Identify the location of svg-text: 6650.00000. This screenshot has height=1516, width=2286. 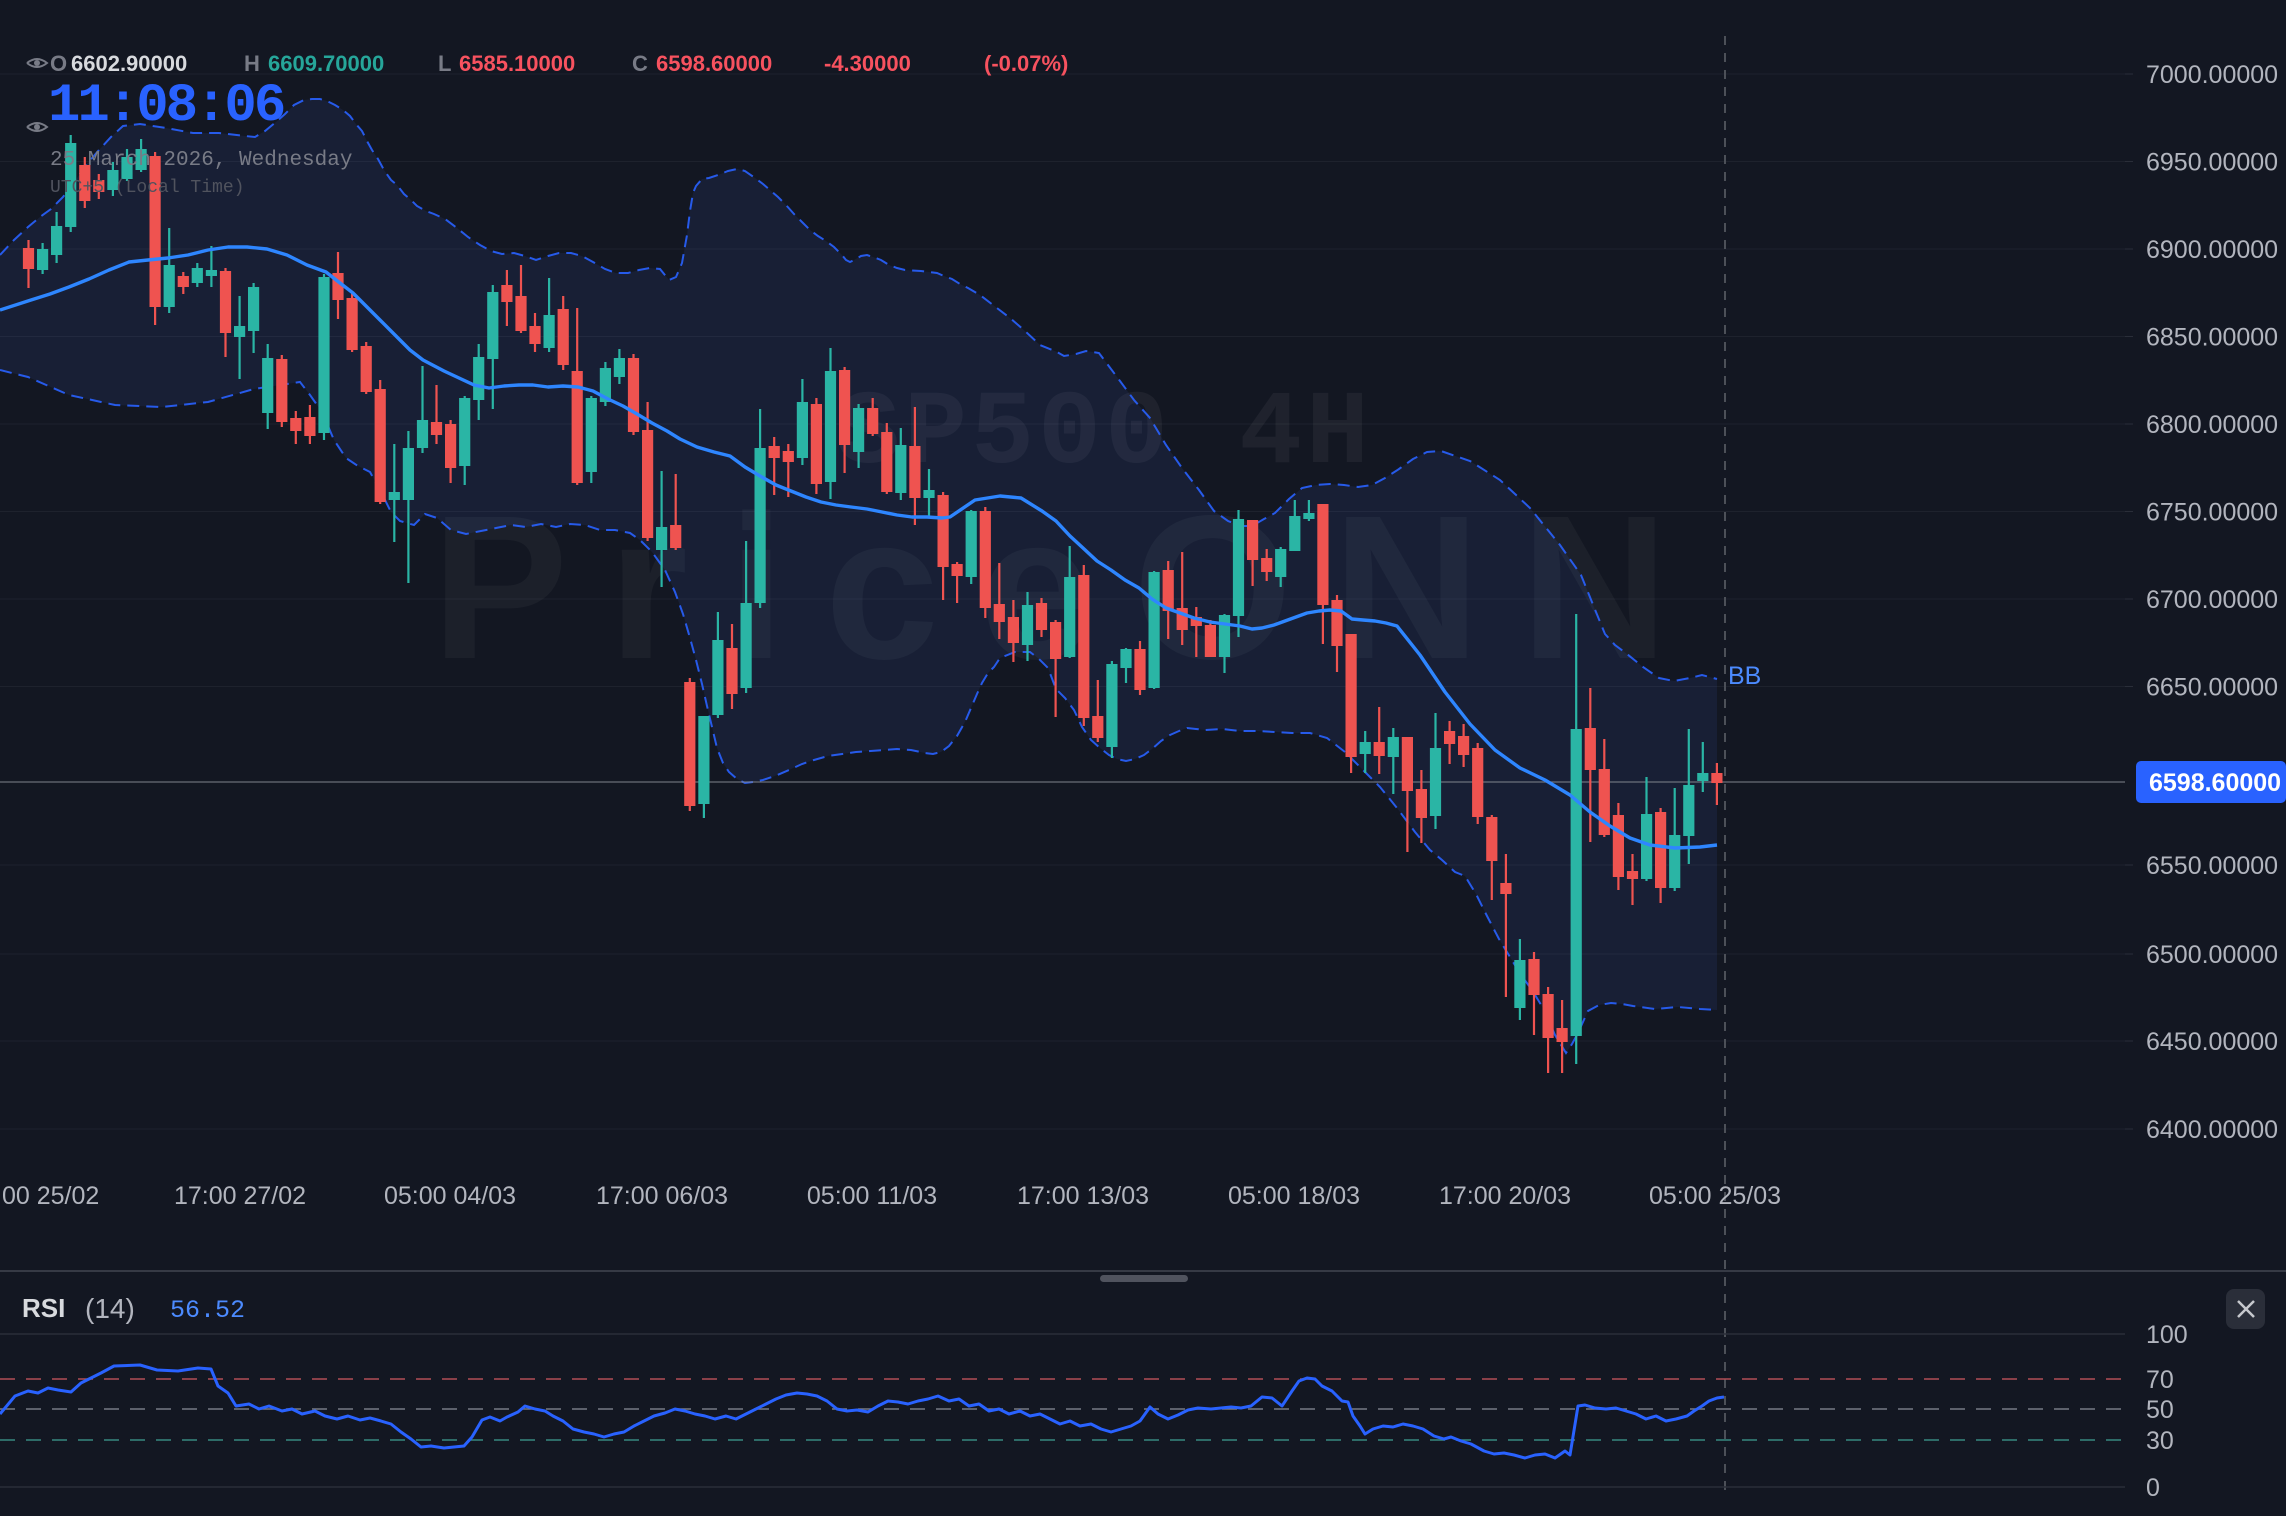
(2212, 688).